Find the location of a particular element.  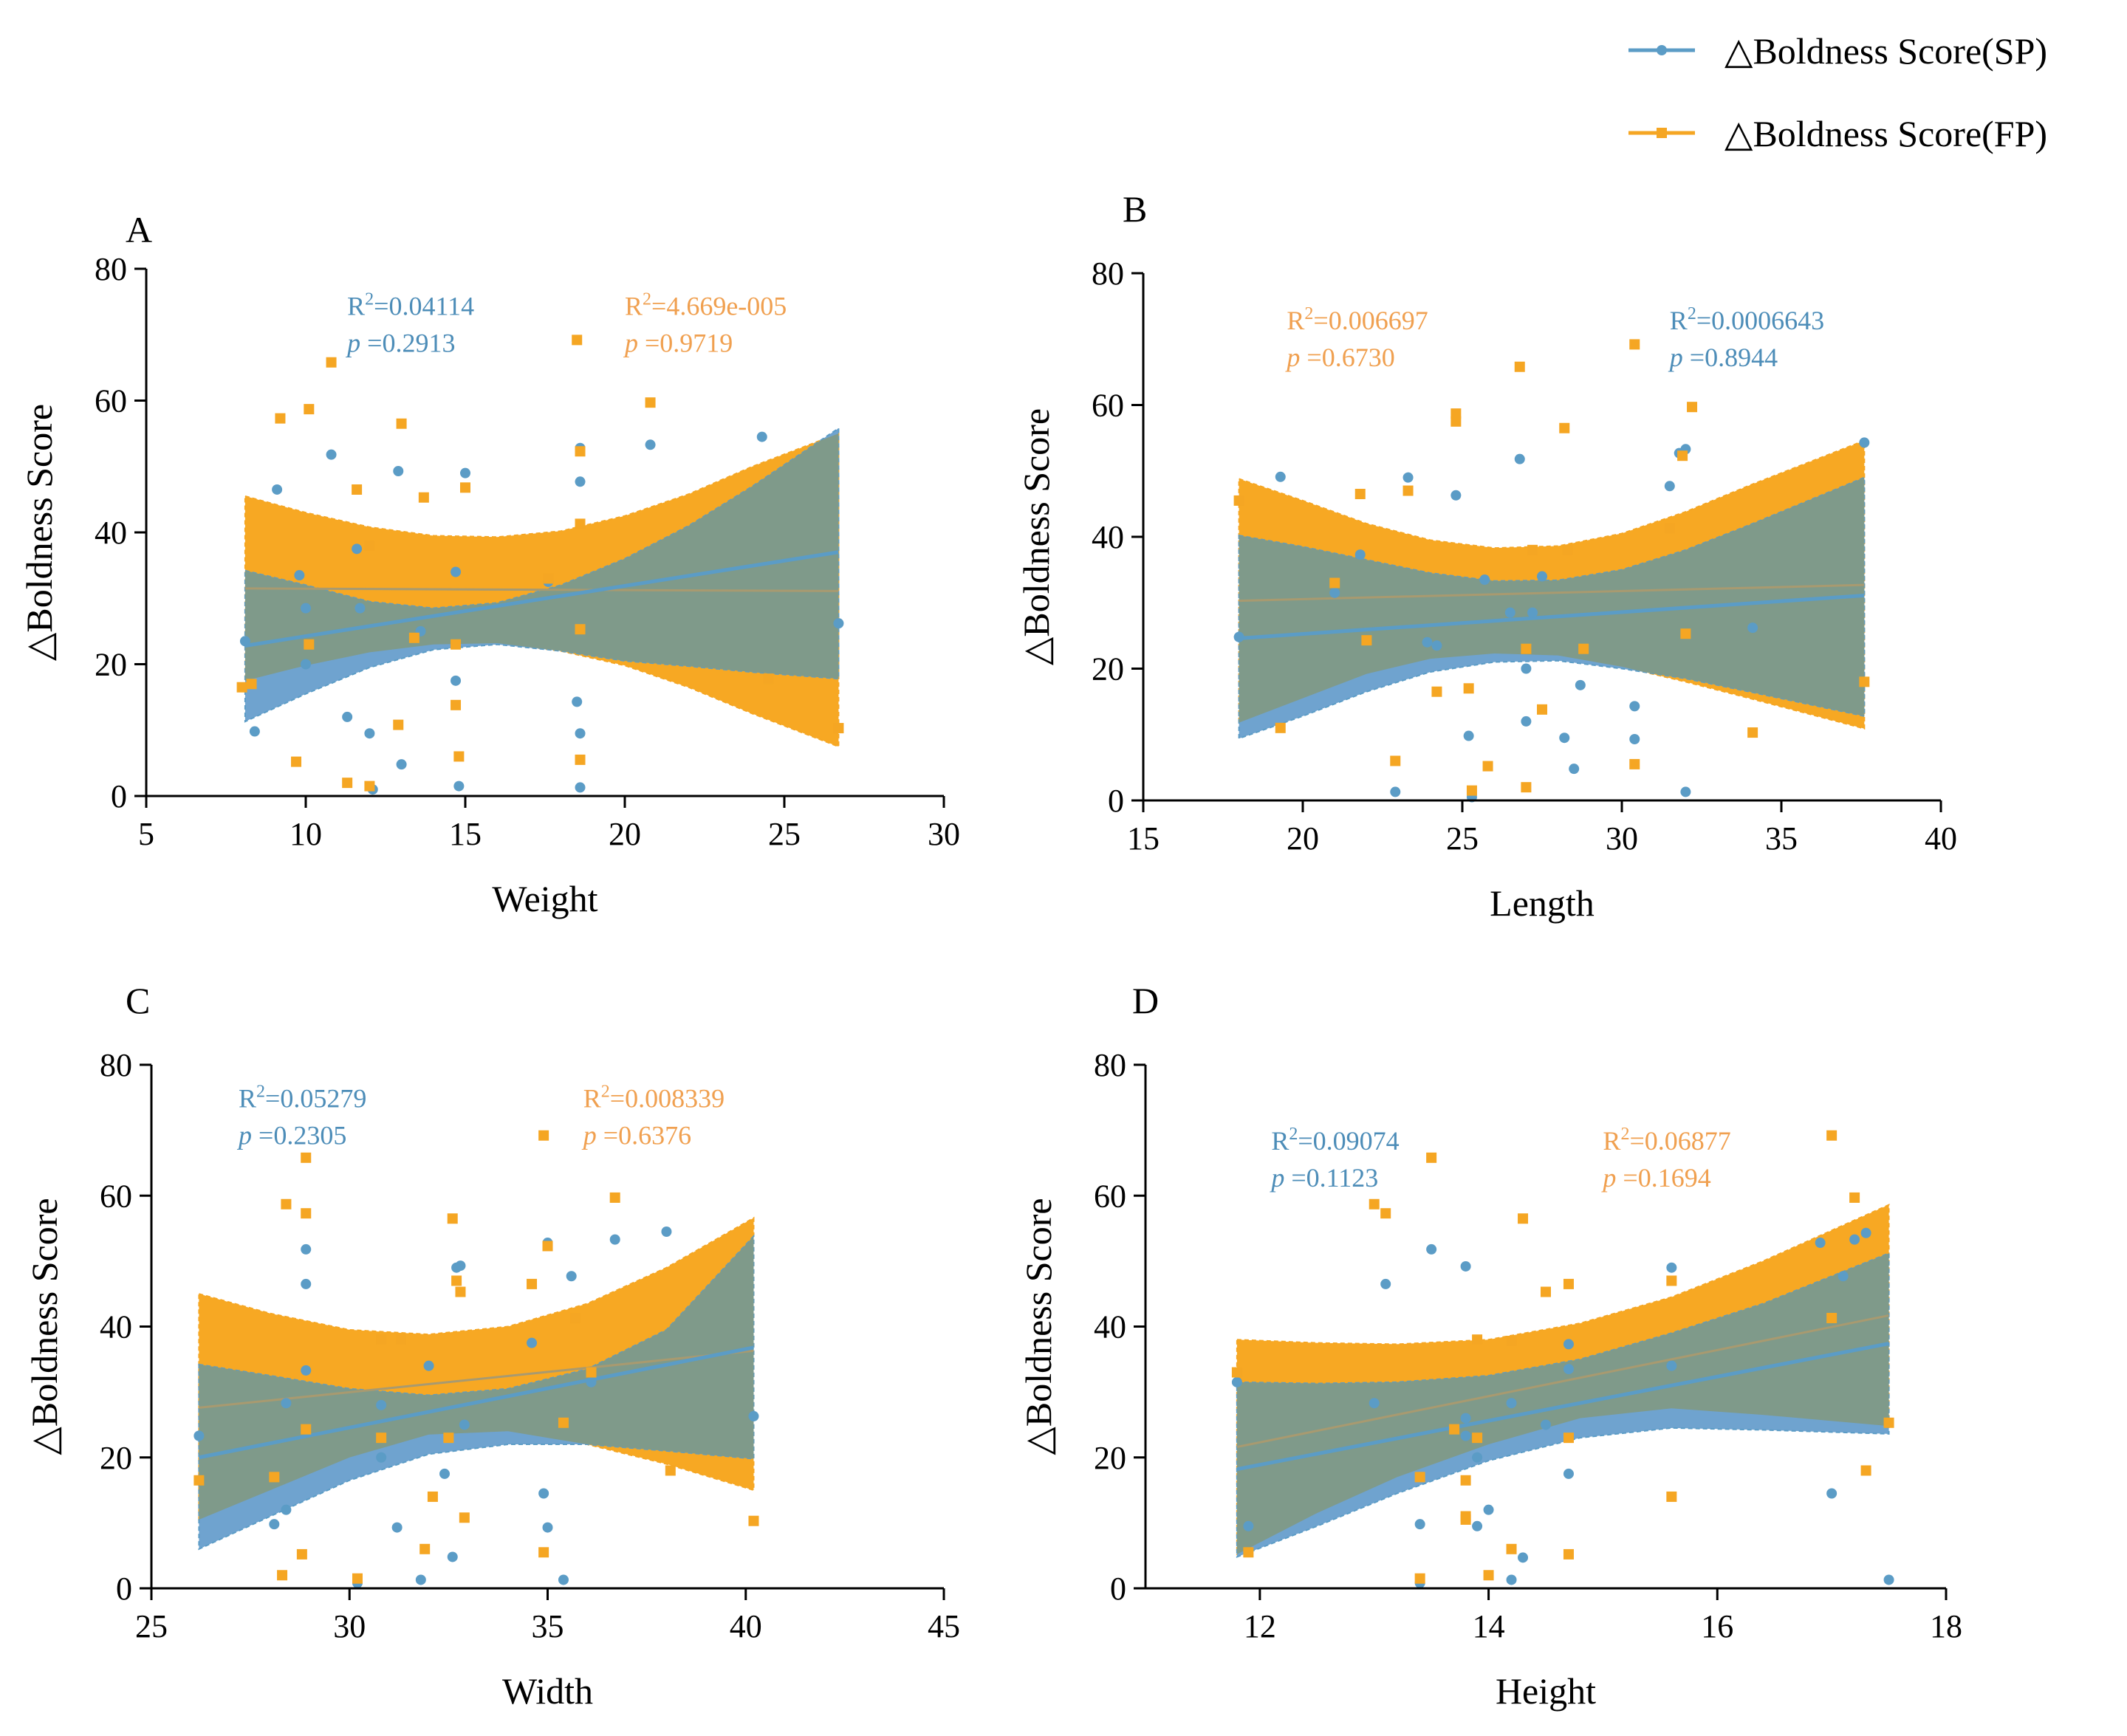

legend-marker-sp is located at coordinates (1662, 50).